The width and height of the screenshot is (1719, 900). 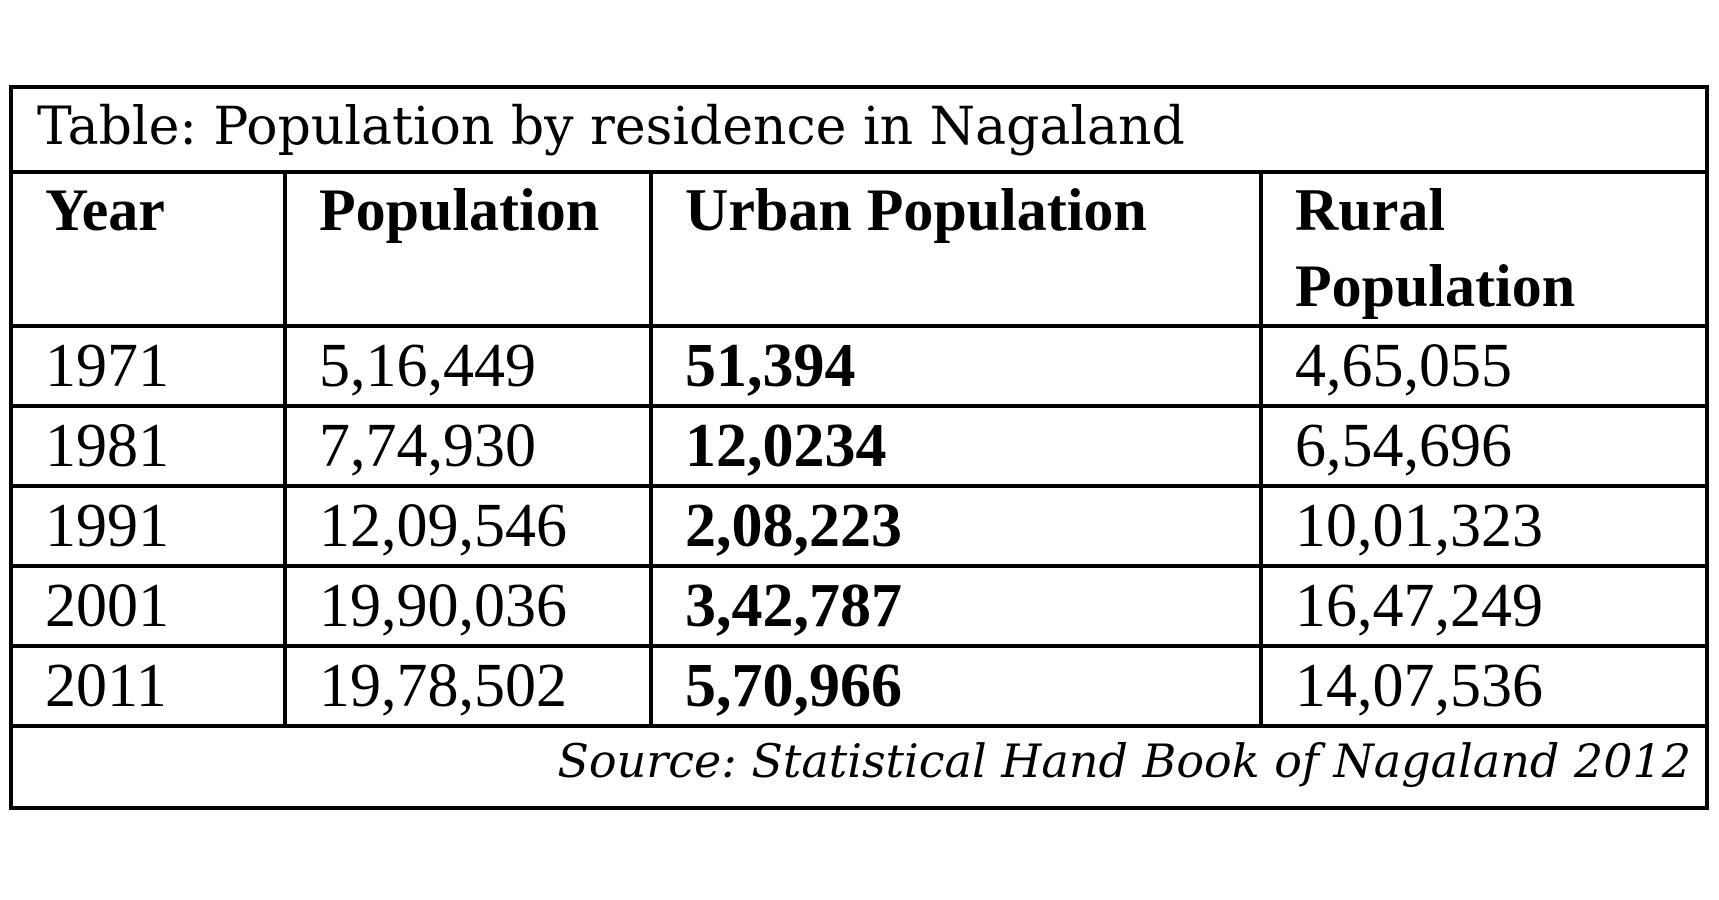 I want to click on header-rural-population: Rural Population, so click(x=1482, y=249).